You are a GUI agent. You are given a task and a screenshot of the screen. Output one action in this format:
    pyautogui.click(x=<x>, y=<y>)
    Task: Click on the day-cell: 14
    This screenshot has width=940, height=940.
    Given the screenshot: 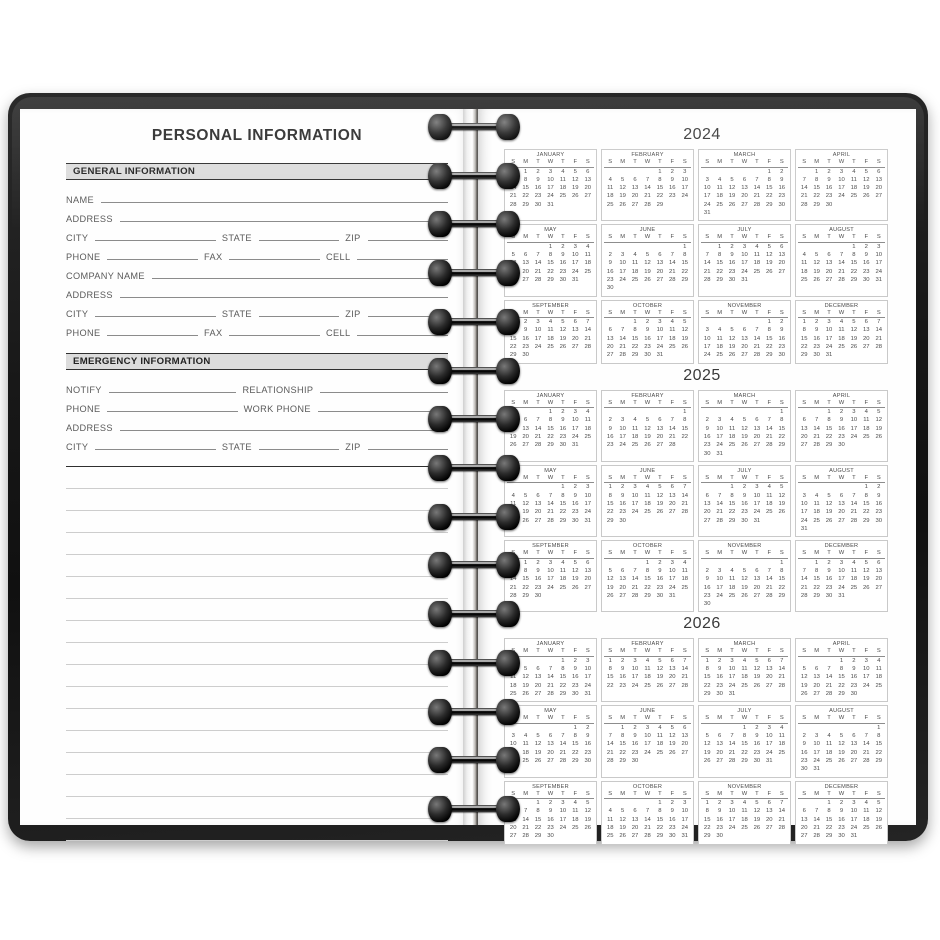 What is the action you would take?
    pyautogui.click(x=816, y=819)
    